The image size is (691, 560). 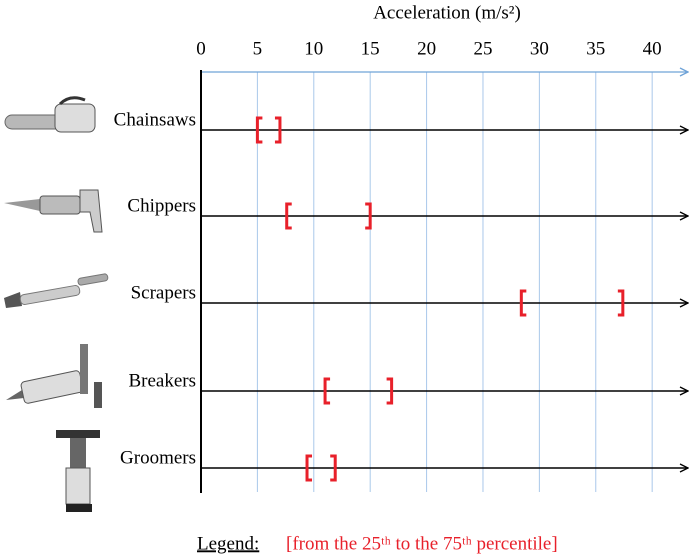 I want to click on x-tick-label: 10, so click(x=313, y=48).